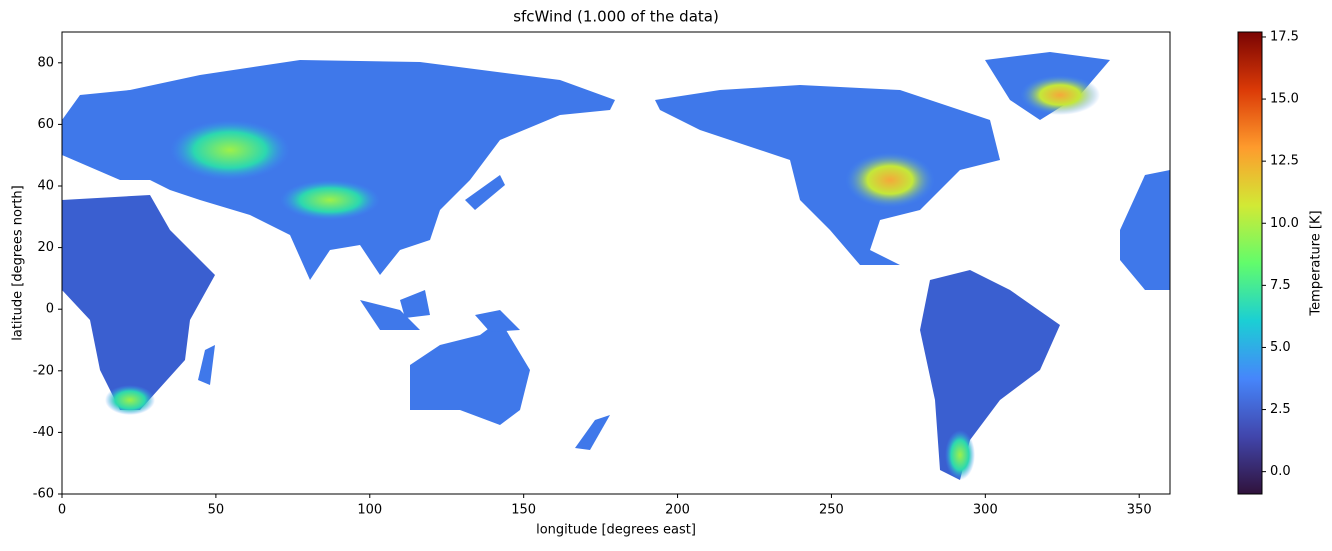 This screenshot has width=1332, height=551. Describe the element at coordinates (985, 510) in the screenshot. I see `x-tick-label: 300` at that location.